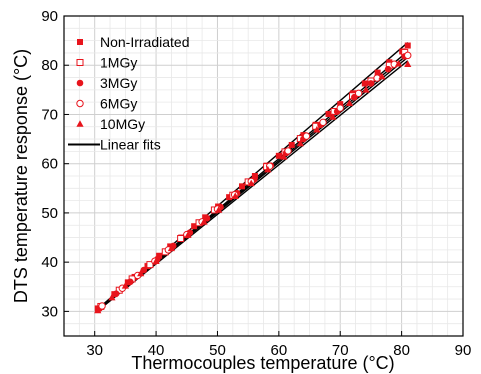 This screenshot has width=481, height=374. Describe the element at coordinates (49, 164) in the screenshot. I see `y-tick-label: 60` at that location.